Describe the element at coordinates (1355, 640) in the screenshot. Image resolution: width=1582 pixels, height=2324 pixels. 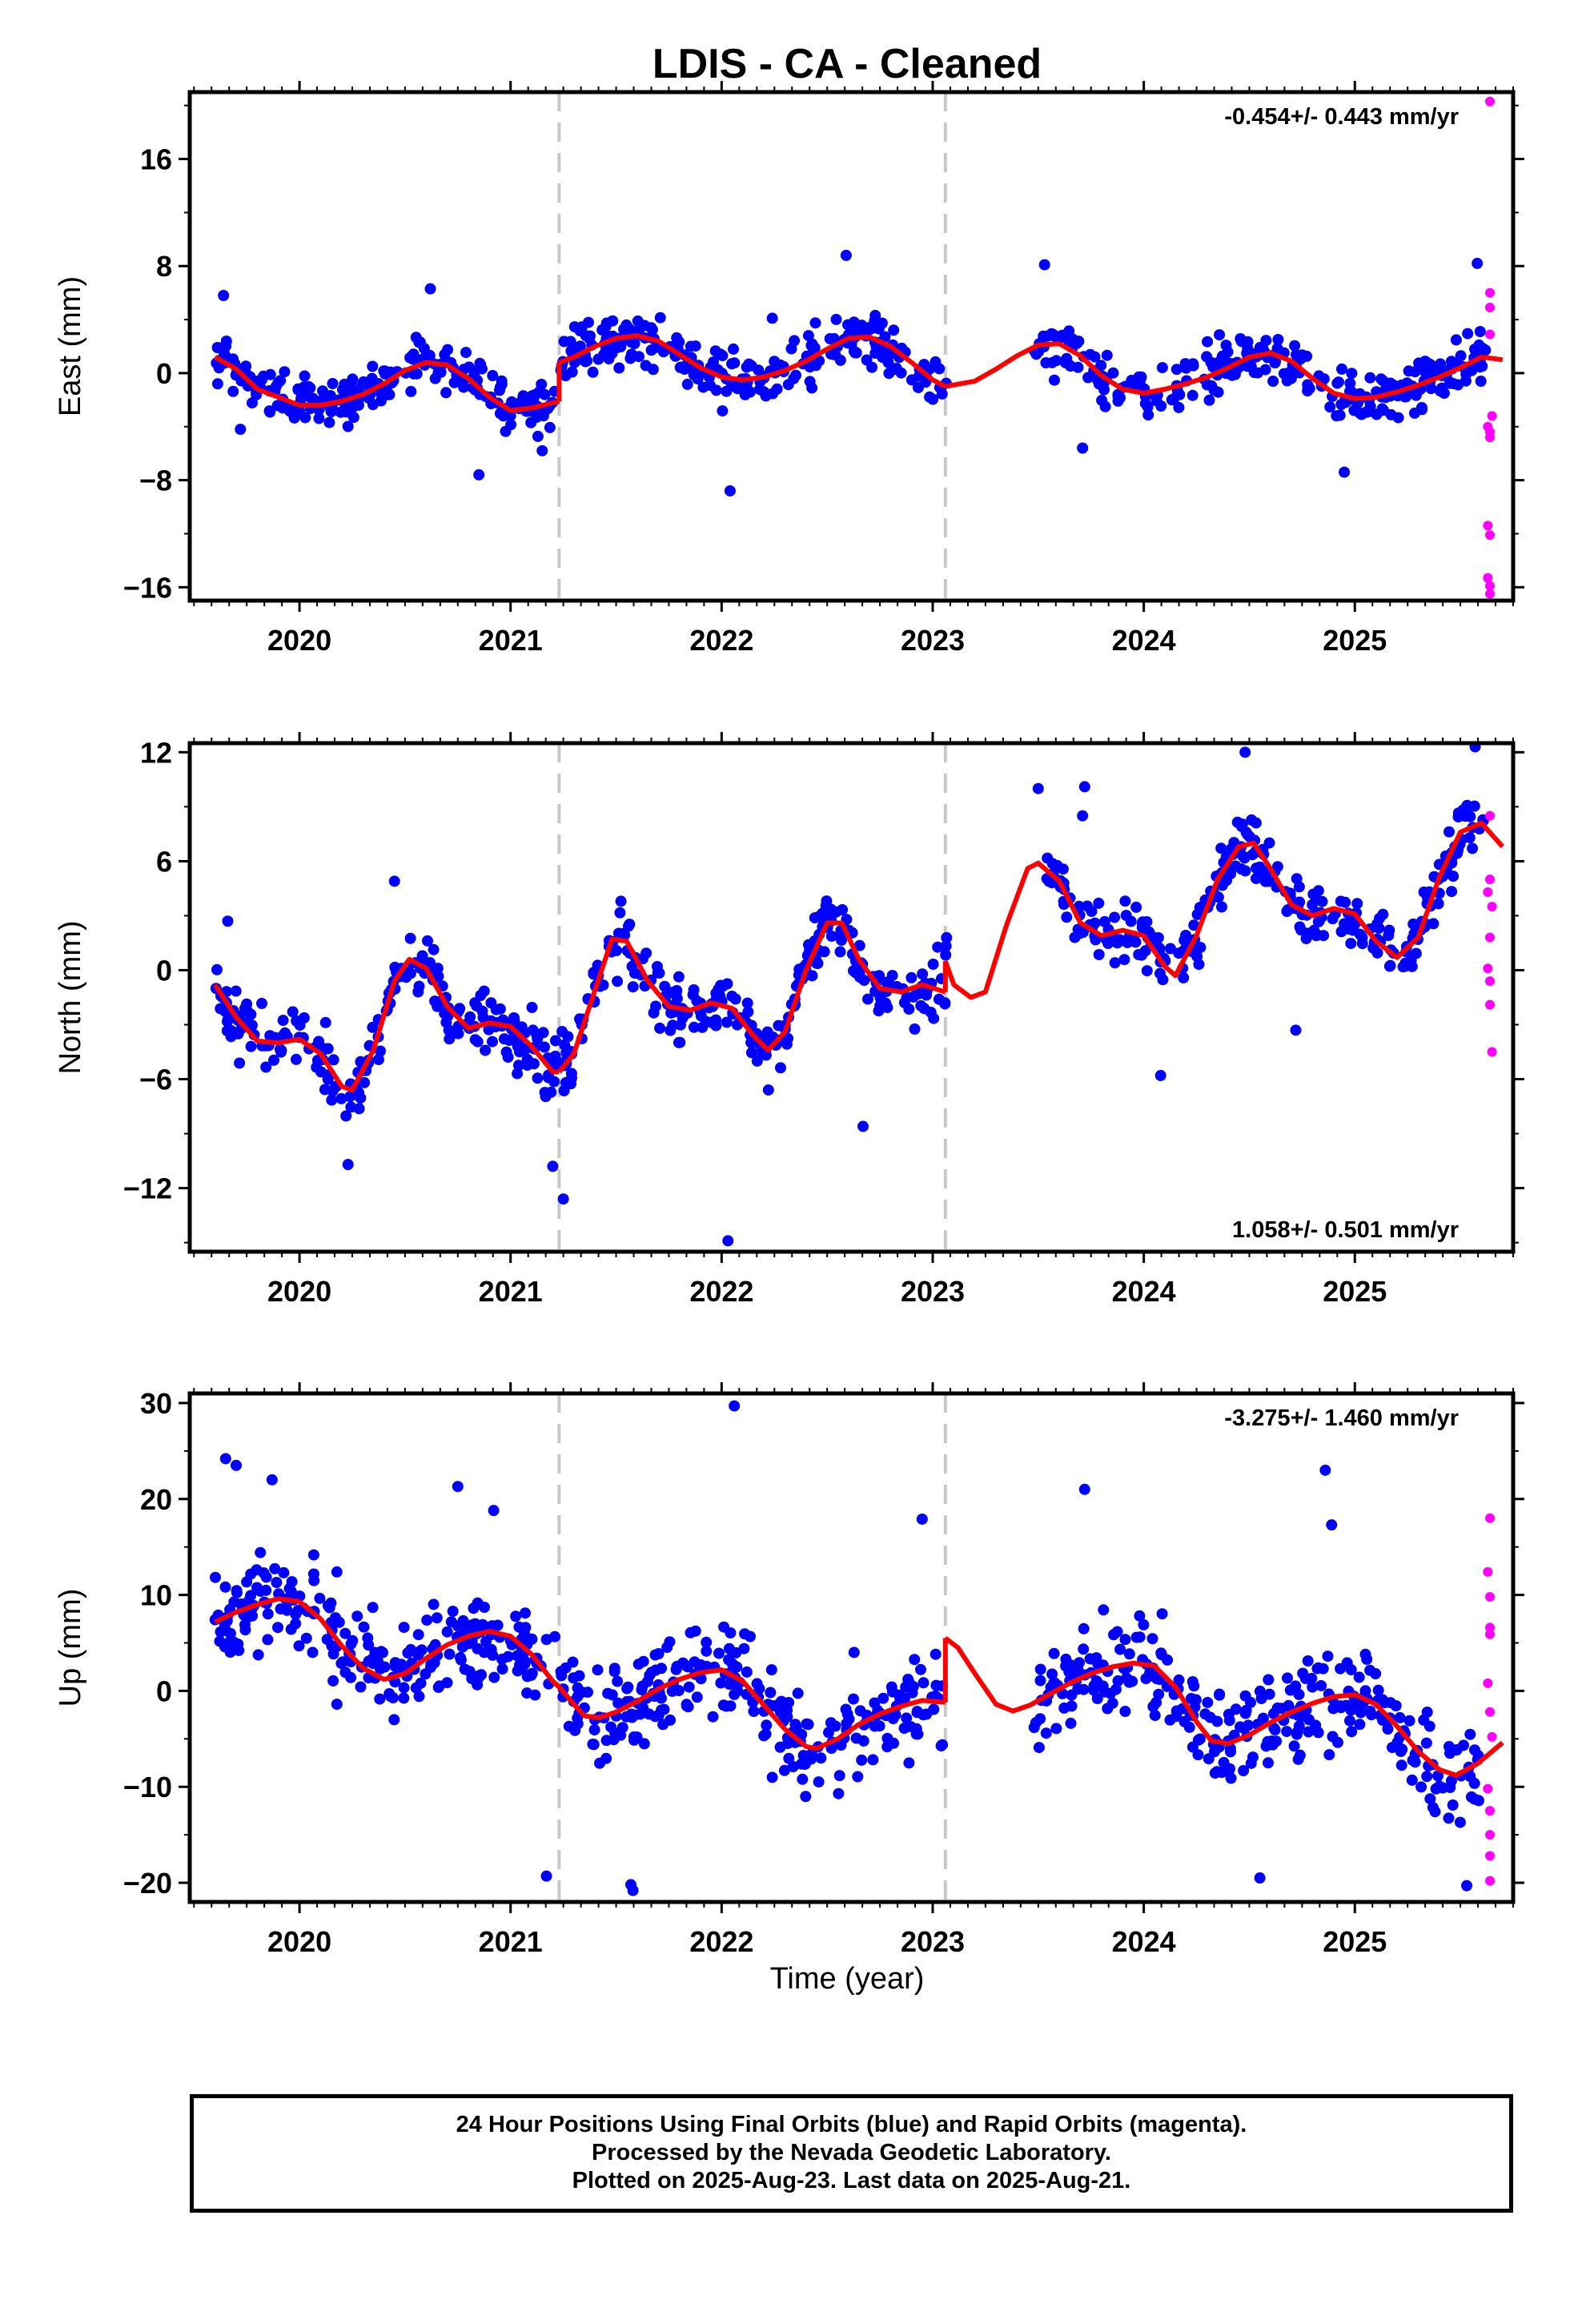
I see `east-x-tick-label: 2025` at that location.